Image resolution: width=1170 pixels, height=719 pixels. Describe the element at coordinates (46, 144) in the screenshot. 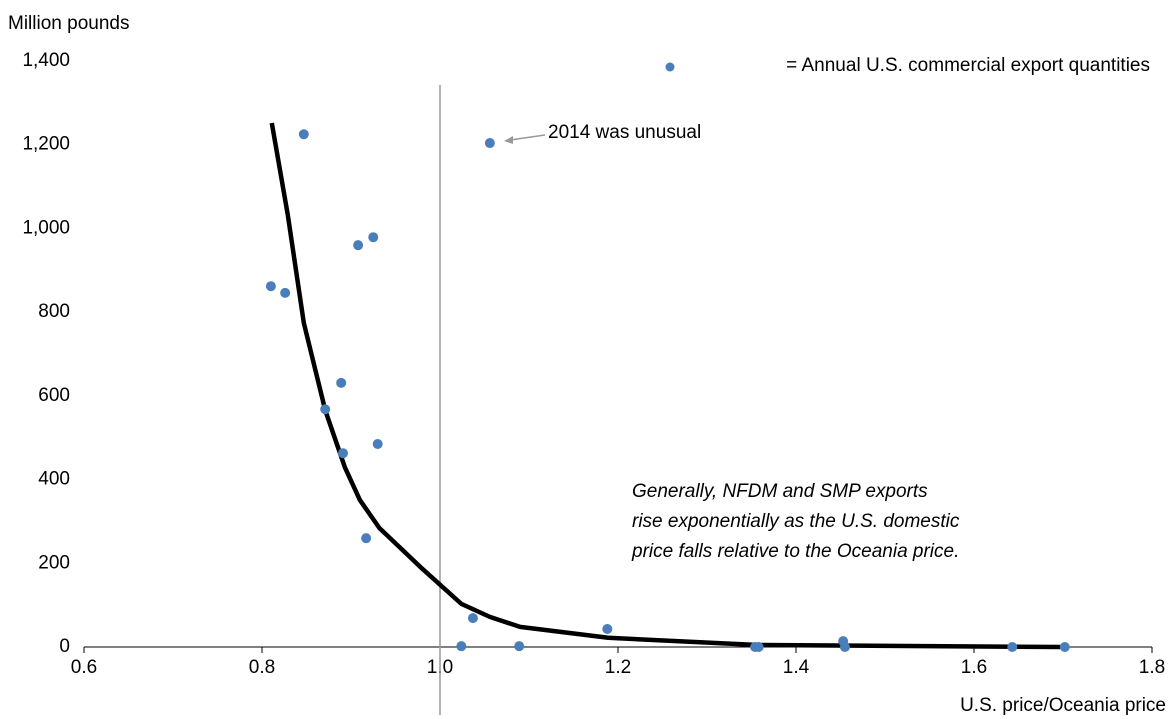

I see `y-tick-label: 1,200` at that location.